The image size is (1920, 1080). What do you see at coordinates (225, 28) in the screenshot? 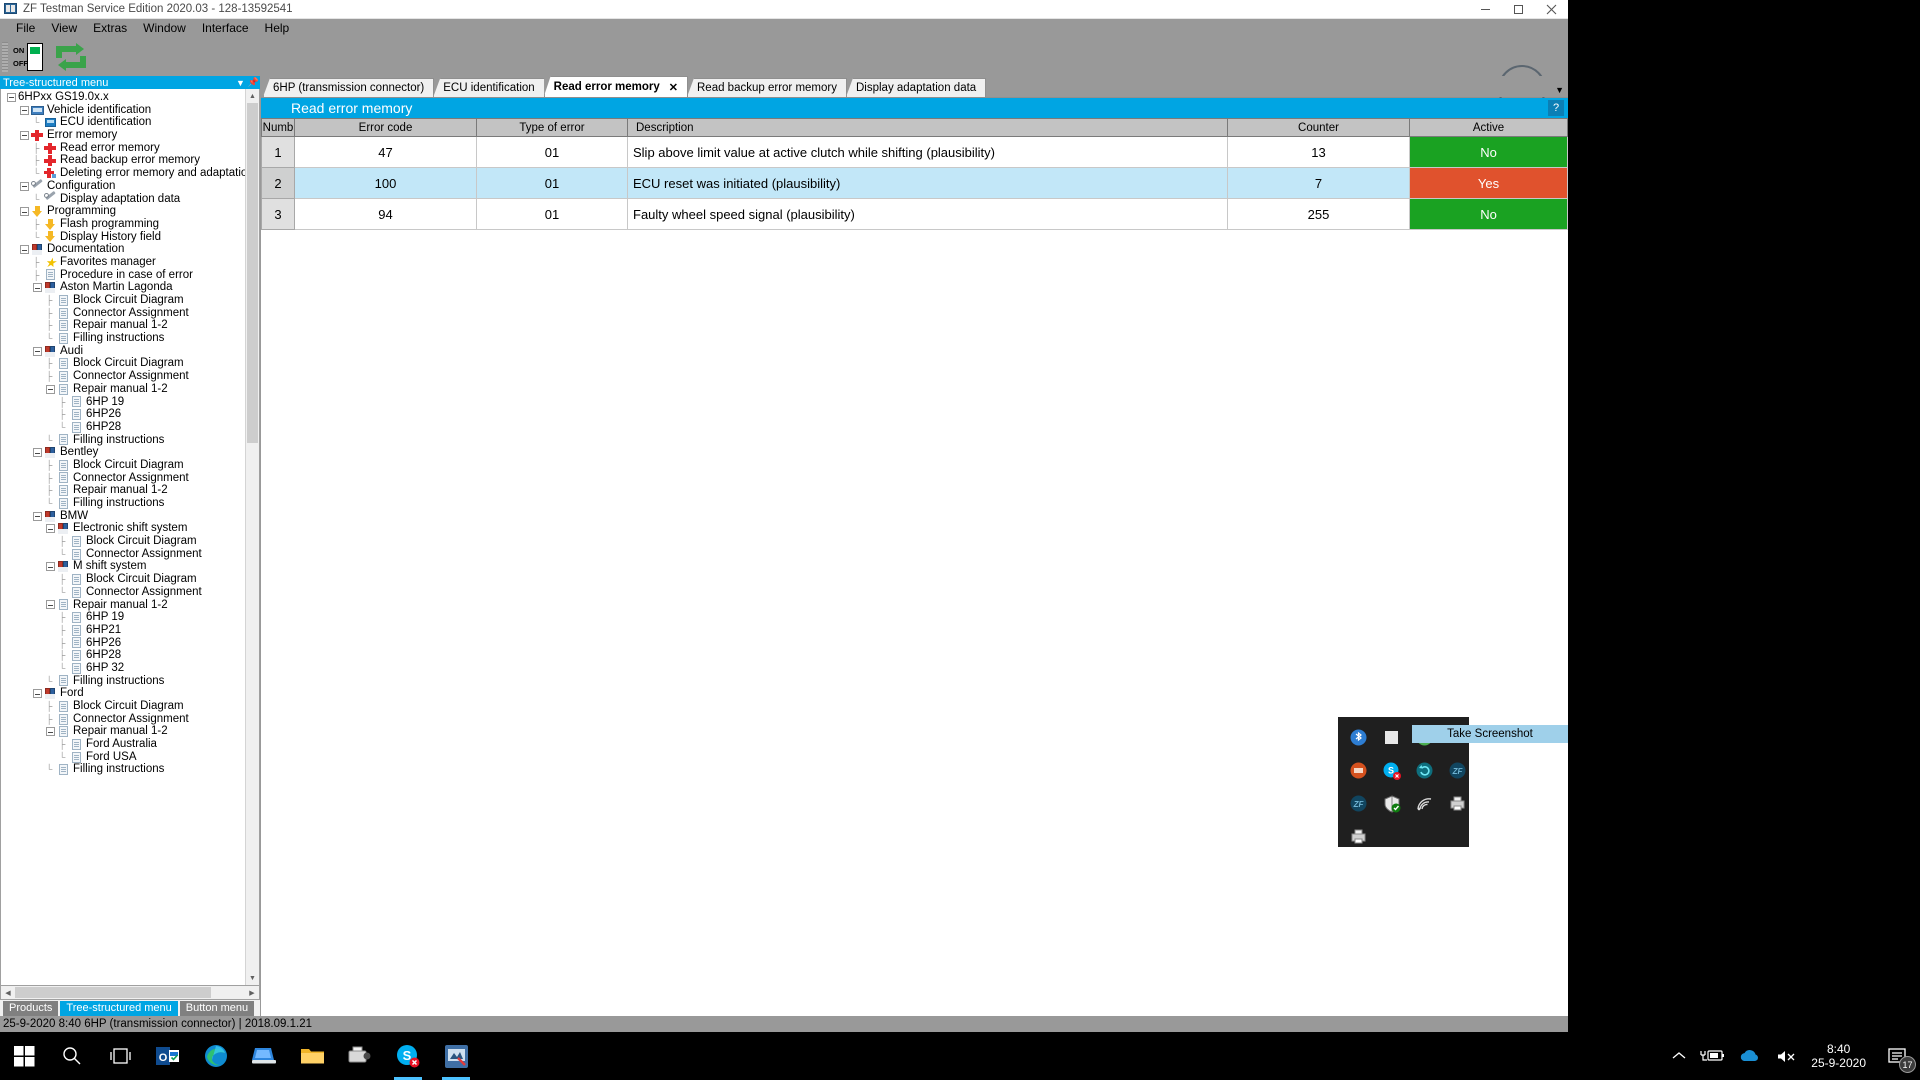
I see `menu-interface: Interface` at bounding box center [225, 28].